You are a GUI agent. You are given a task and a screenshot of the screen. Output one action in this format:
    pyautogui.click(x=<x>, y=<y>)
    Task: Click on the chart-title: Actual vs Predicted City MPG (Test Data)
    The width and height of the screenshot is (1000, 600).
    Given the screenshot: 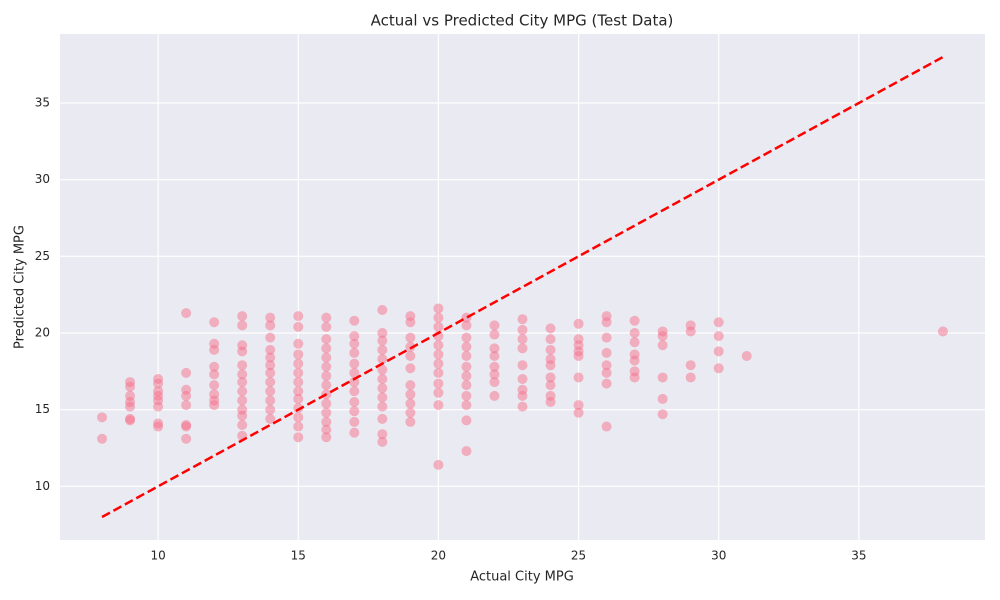 What is the action you would take?
    pyautogui.click(x=522, y=21)
    